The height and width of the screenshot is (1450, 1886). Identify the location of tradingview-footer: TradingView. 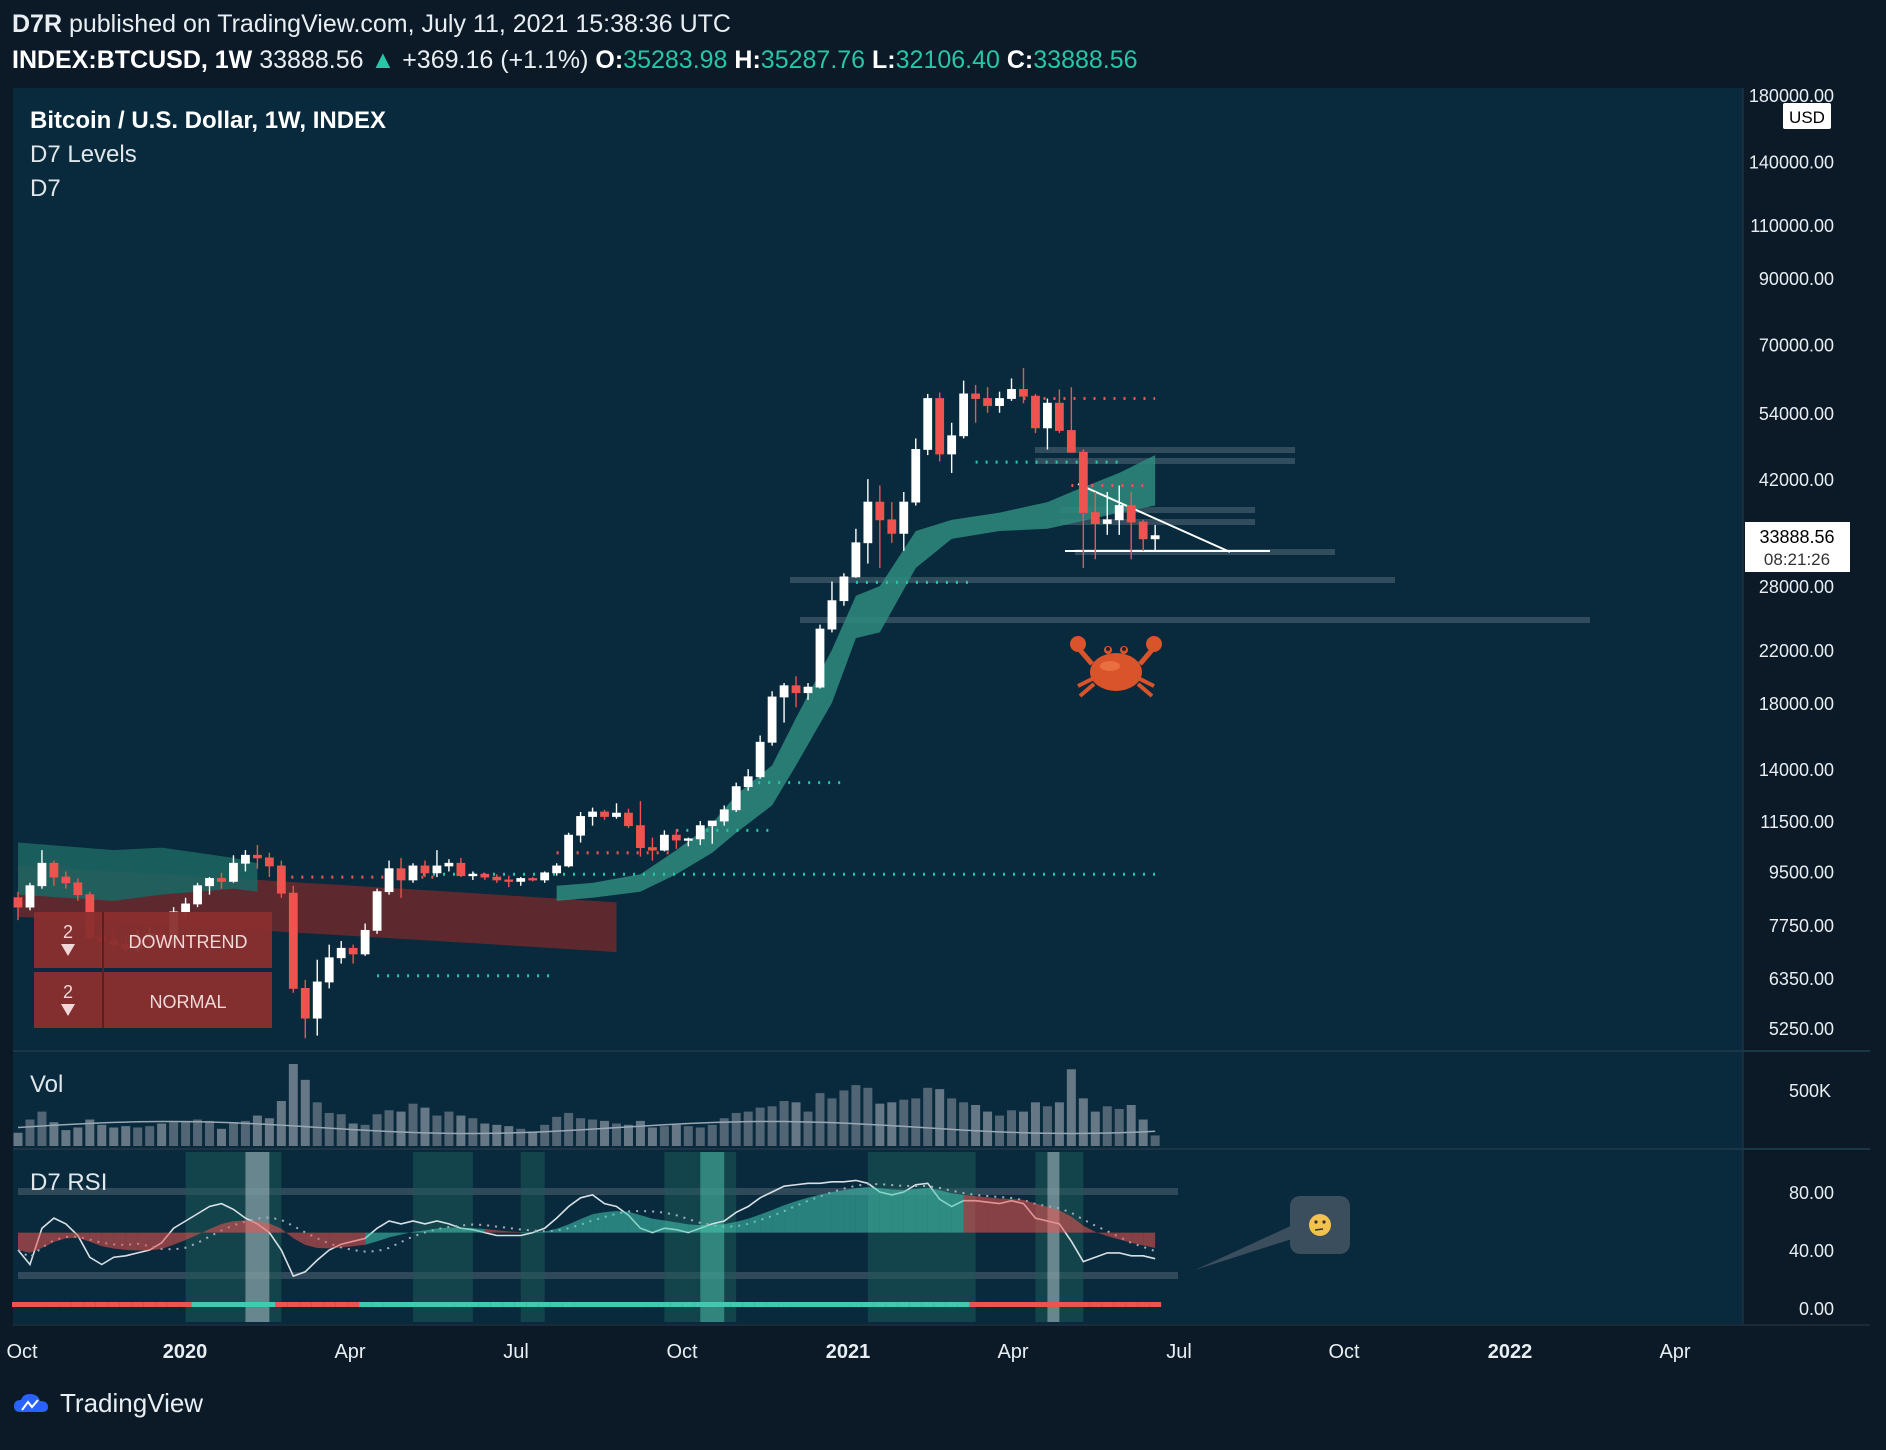
(107, 1403).